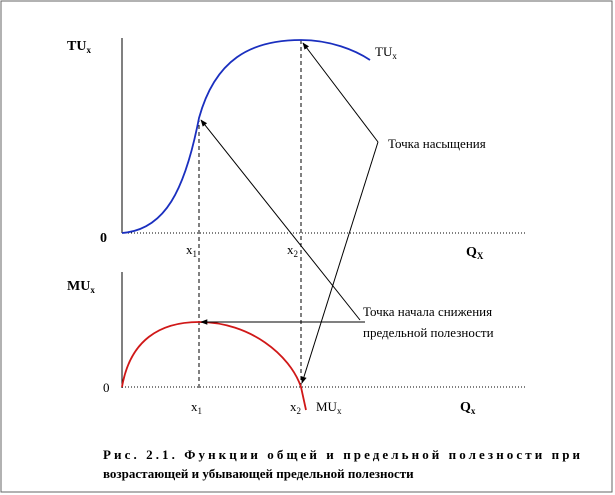  I want to click on curve-label: MUx, so click(329, 407).